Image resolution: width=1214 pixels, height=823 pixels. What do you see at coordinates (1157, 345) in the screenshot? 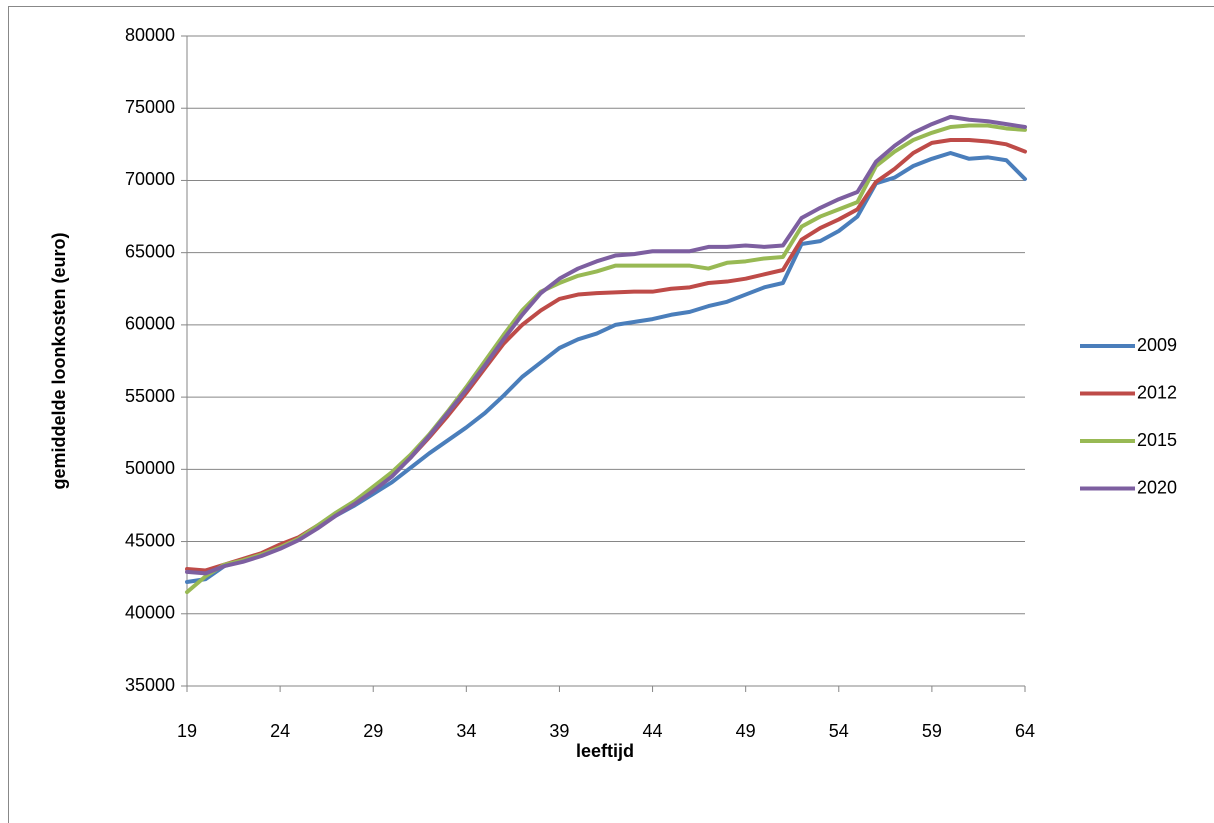
I see `legend-label: 2009` at bounding box center [1157, 345].